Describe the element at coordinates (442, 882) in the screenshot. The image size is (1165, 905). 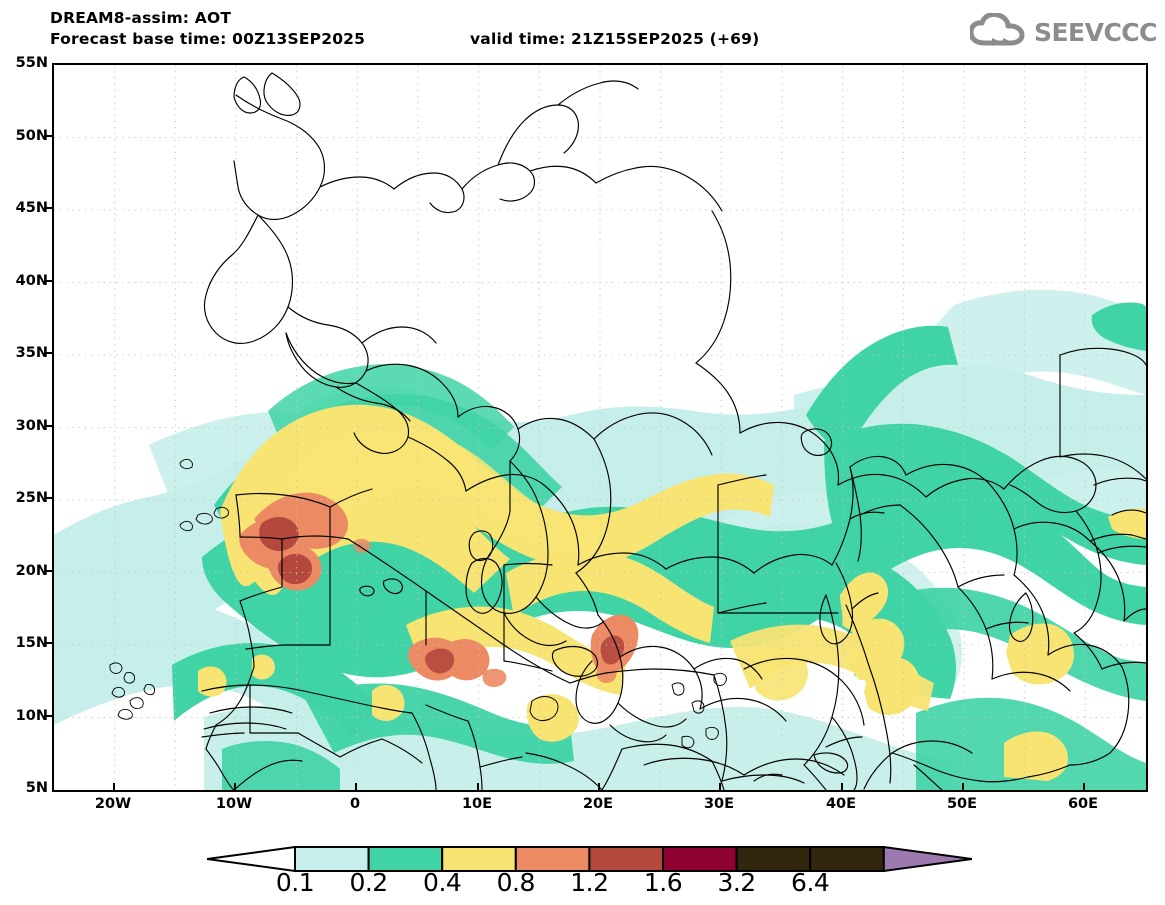
I see `colorbar-tick-label: 0.4` at that location.